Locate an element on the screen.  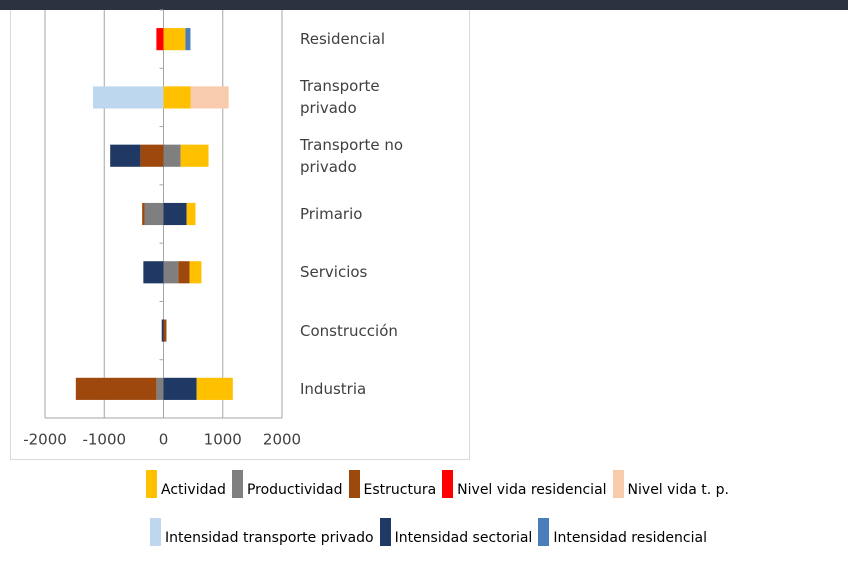
x-tick-label: 2000 is located at coordinates (282, 440).